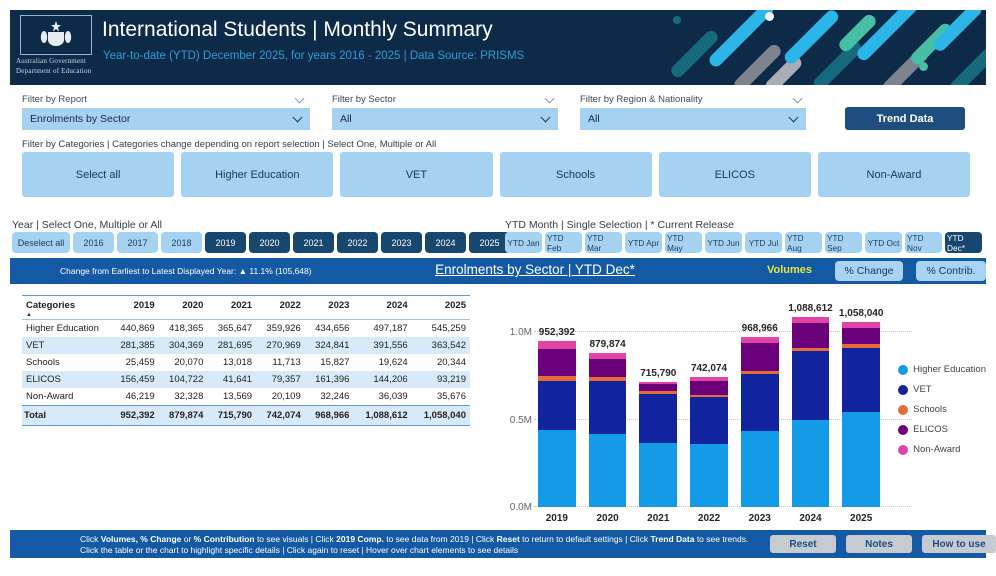 The image size is (996, 576). What do you see at coordinates (382, 307) in the screenshot?
I see `table-header-2024: 2024` at bounding box center [382, 307].